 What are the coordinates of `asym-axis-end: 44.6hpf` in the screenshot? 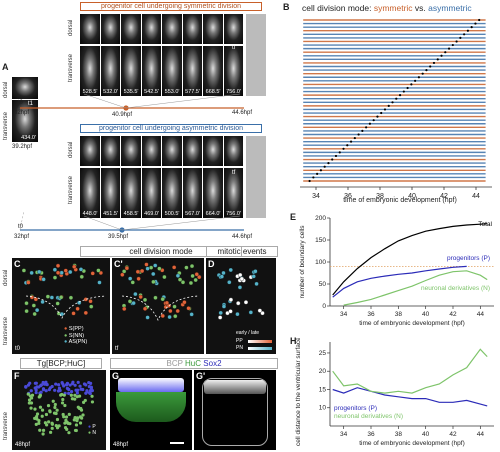 It's located at (242, 237).